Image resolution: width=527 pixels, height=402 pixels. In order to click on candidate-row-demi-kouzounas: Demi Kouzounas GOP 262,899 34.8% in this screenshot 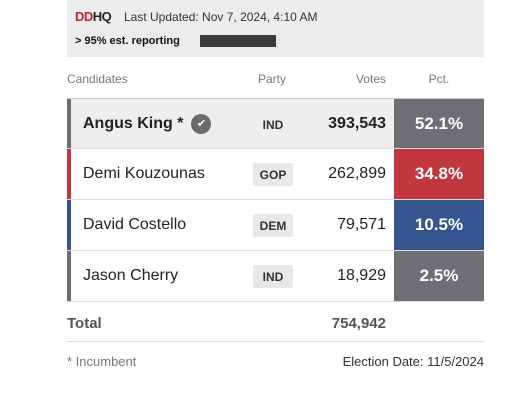, I will do `click(275, 174)`.